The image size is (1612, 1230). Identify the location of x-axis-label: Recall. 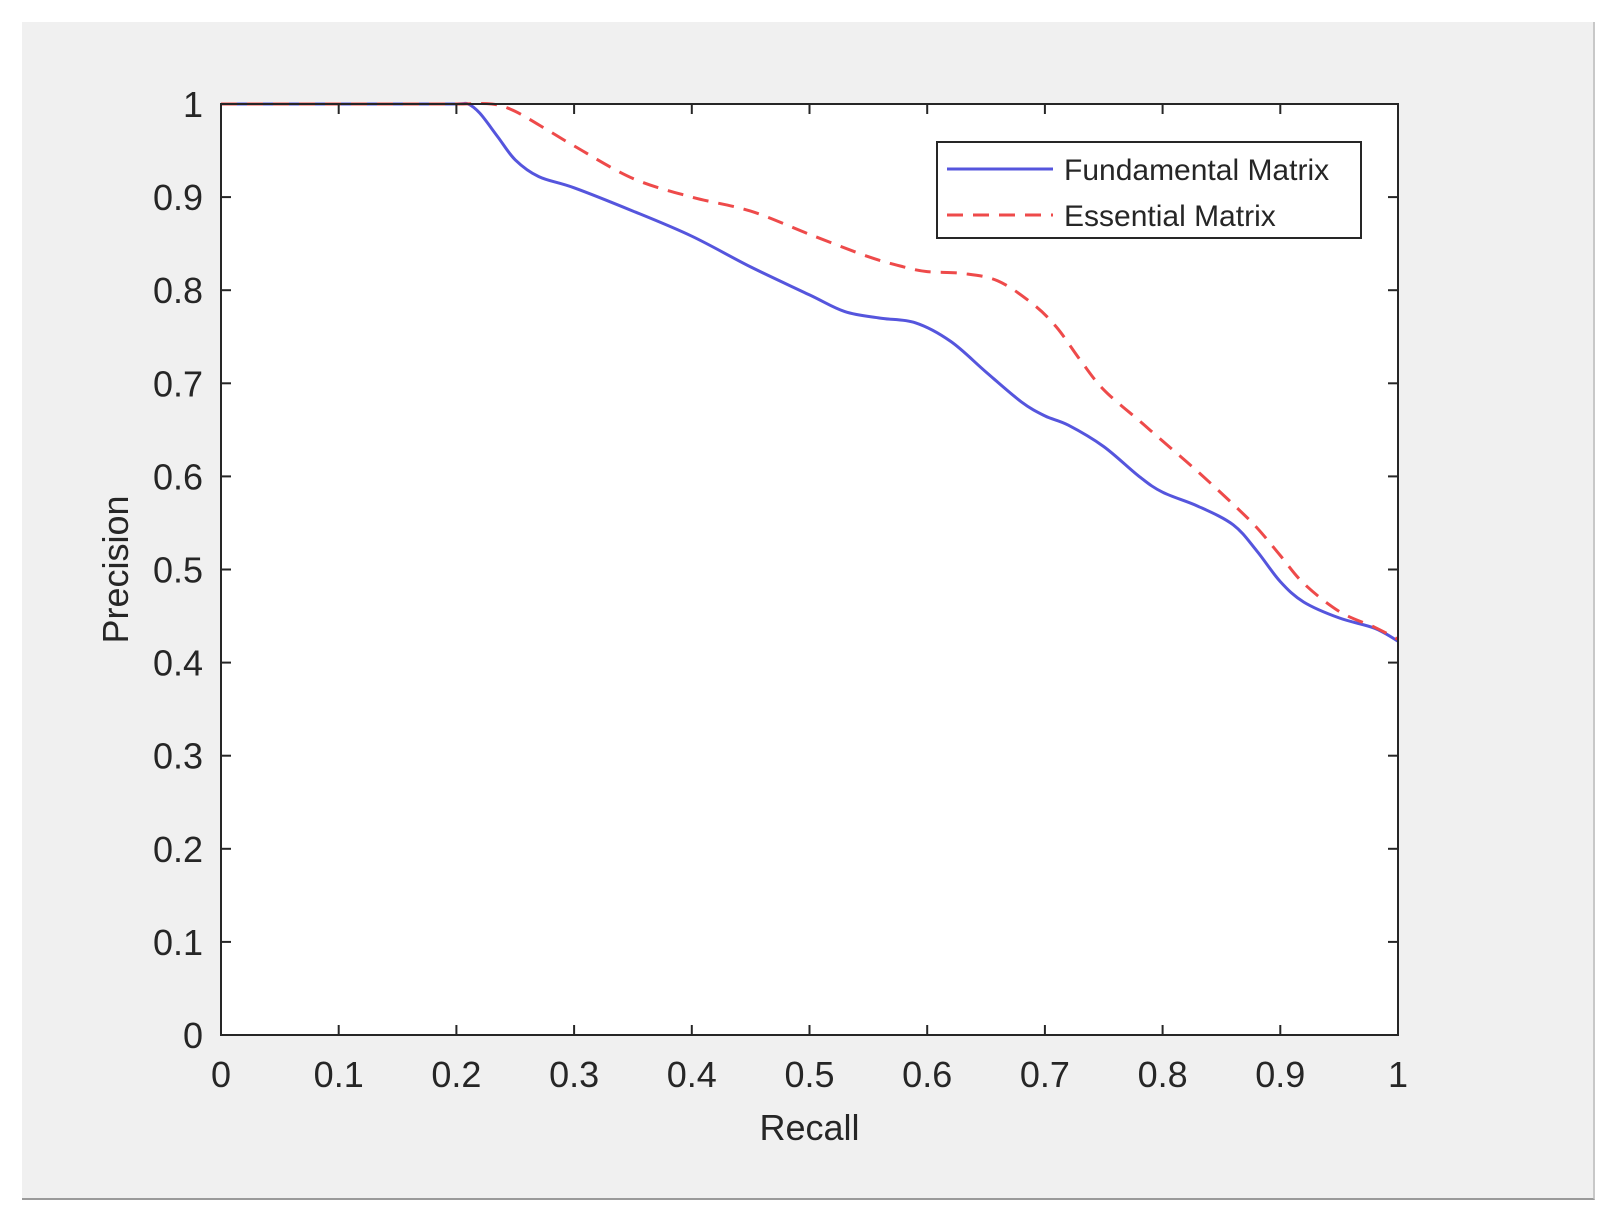
(809, 1127).